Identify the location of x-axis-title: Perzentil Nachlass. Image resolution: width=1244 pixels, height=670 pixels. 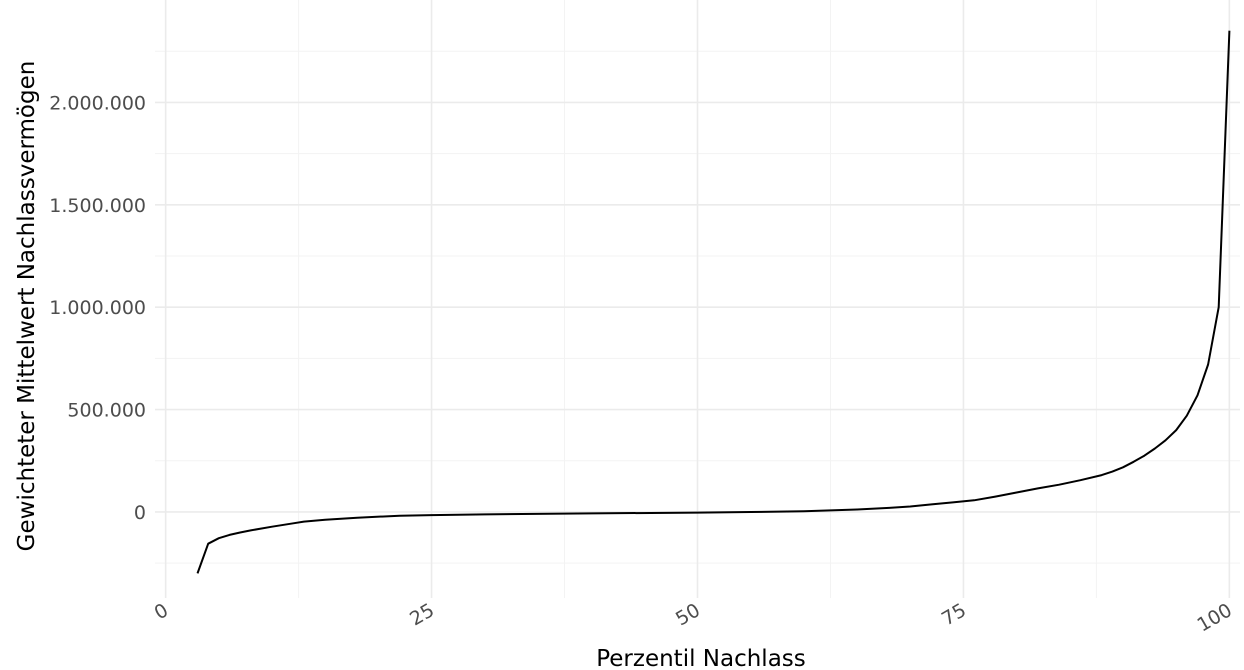
(701, 658).